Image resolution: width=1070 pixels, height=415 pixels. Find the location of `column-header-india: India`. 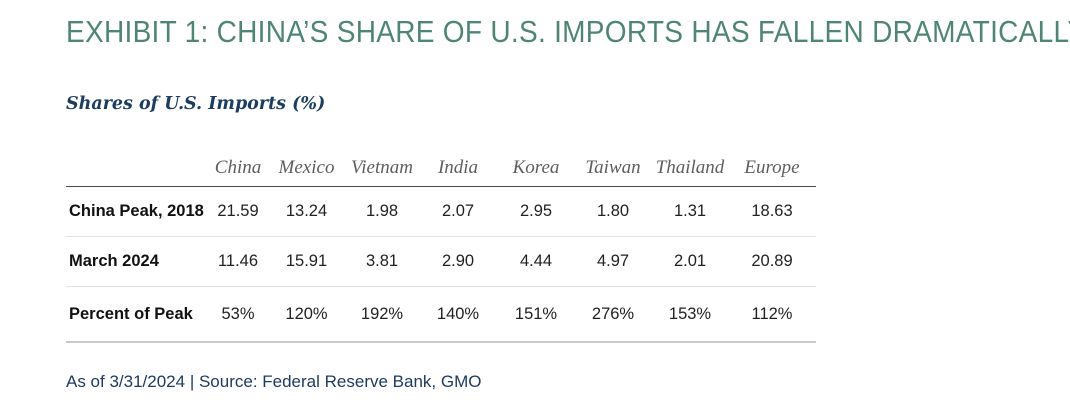

column-header-india: India is located at coordinates (458, 168).